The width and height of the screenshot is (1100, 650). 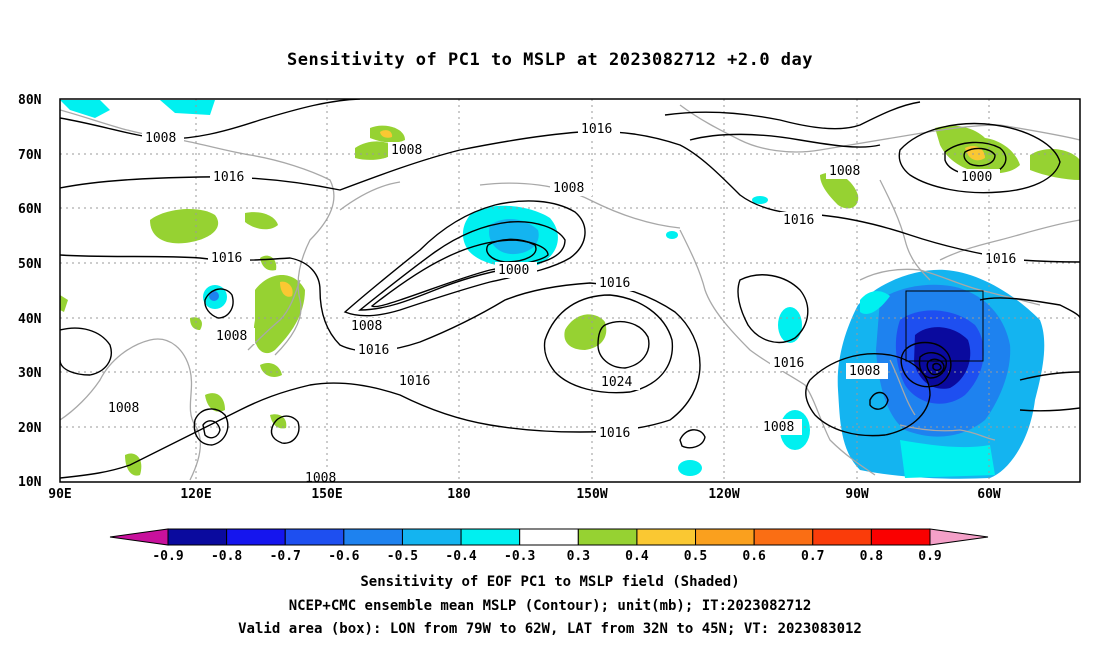 I want to click on lat-label: 10N, so click(x=30, y=482).